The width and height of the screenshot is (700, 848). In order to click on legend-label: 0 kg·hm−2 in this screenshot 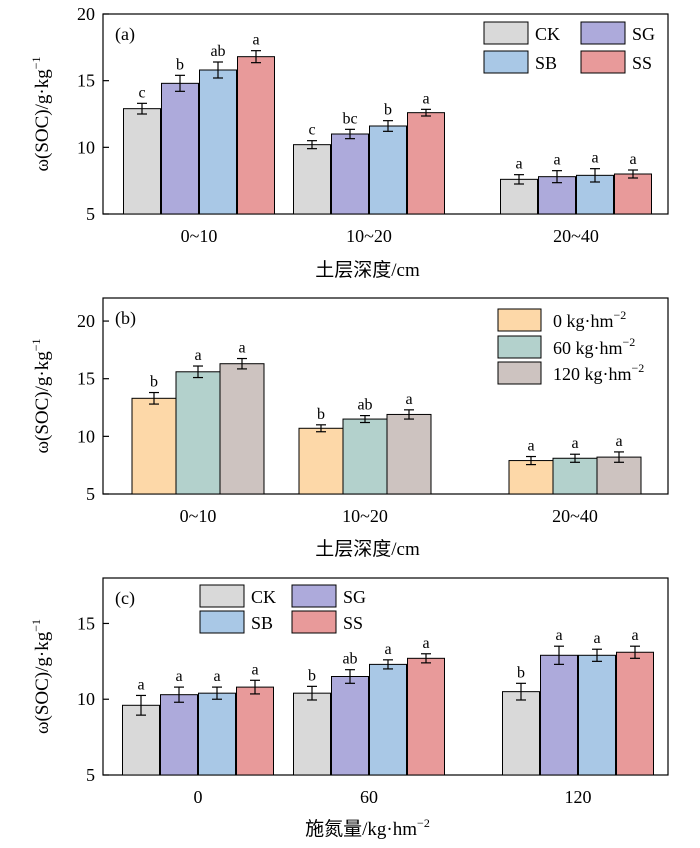, I will do `click(589, 319)`.